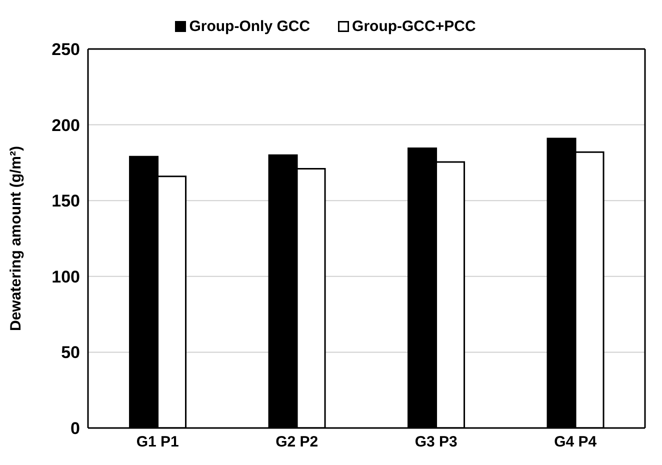 This screenshot has width=662, height=465. Describe the element at coordinates (66, 125) in the screenshot. I see `y-tick-label: 200` at that location.